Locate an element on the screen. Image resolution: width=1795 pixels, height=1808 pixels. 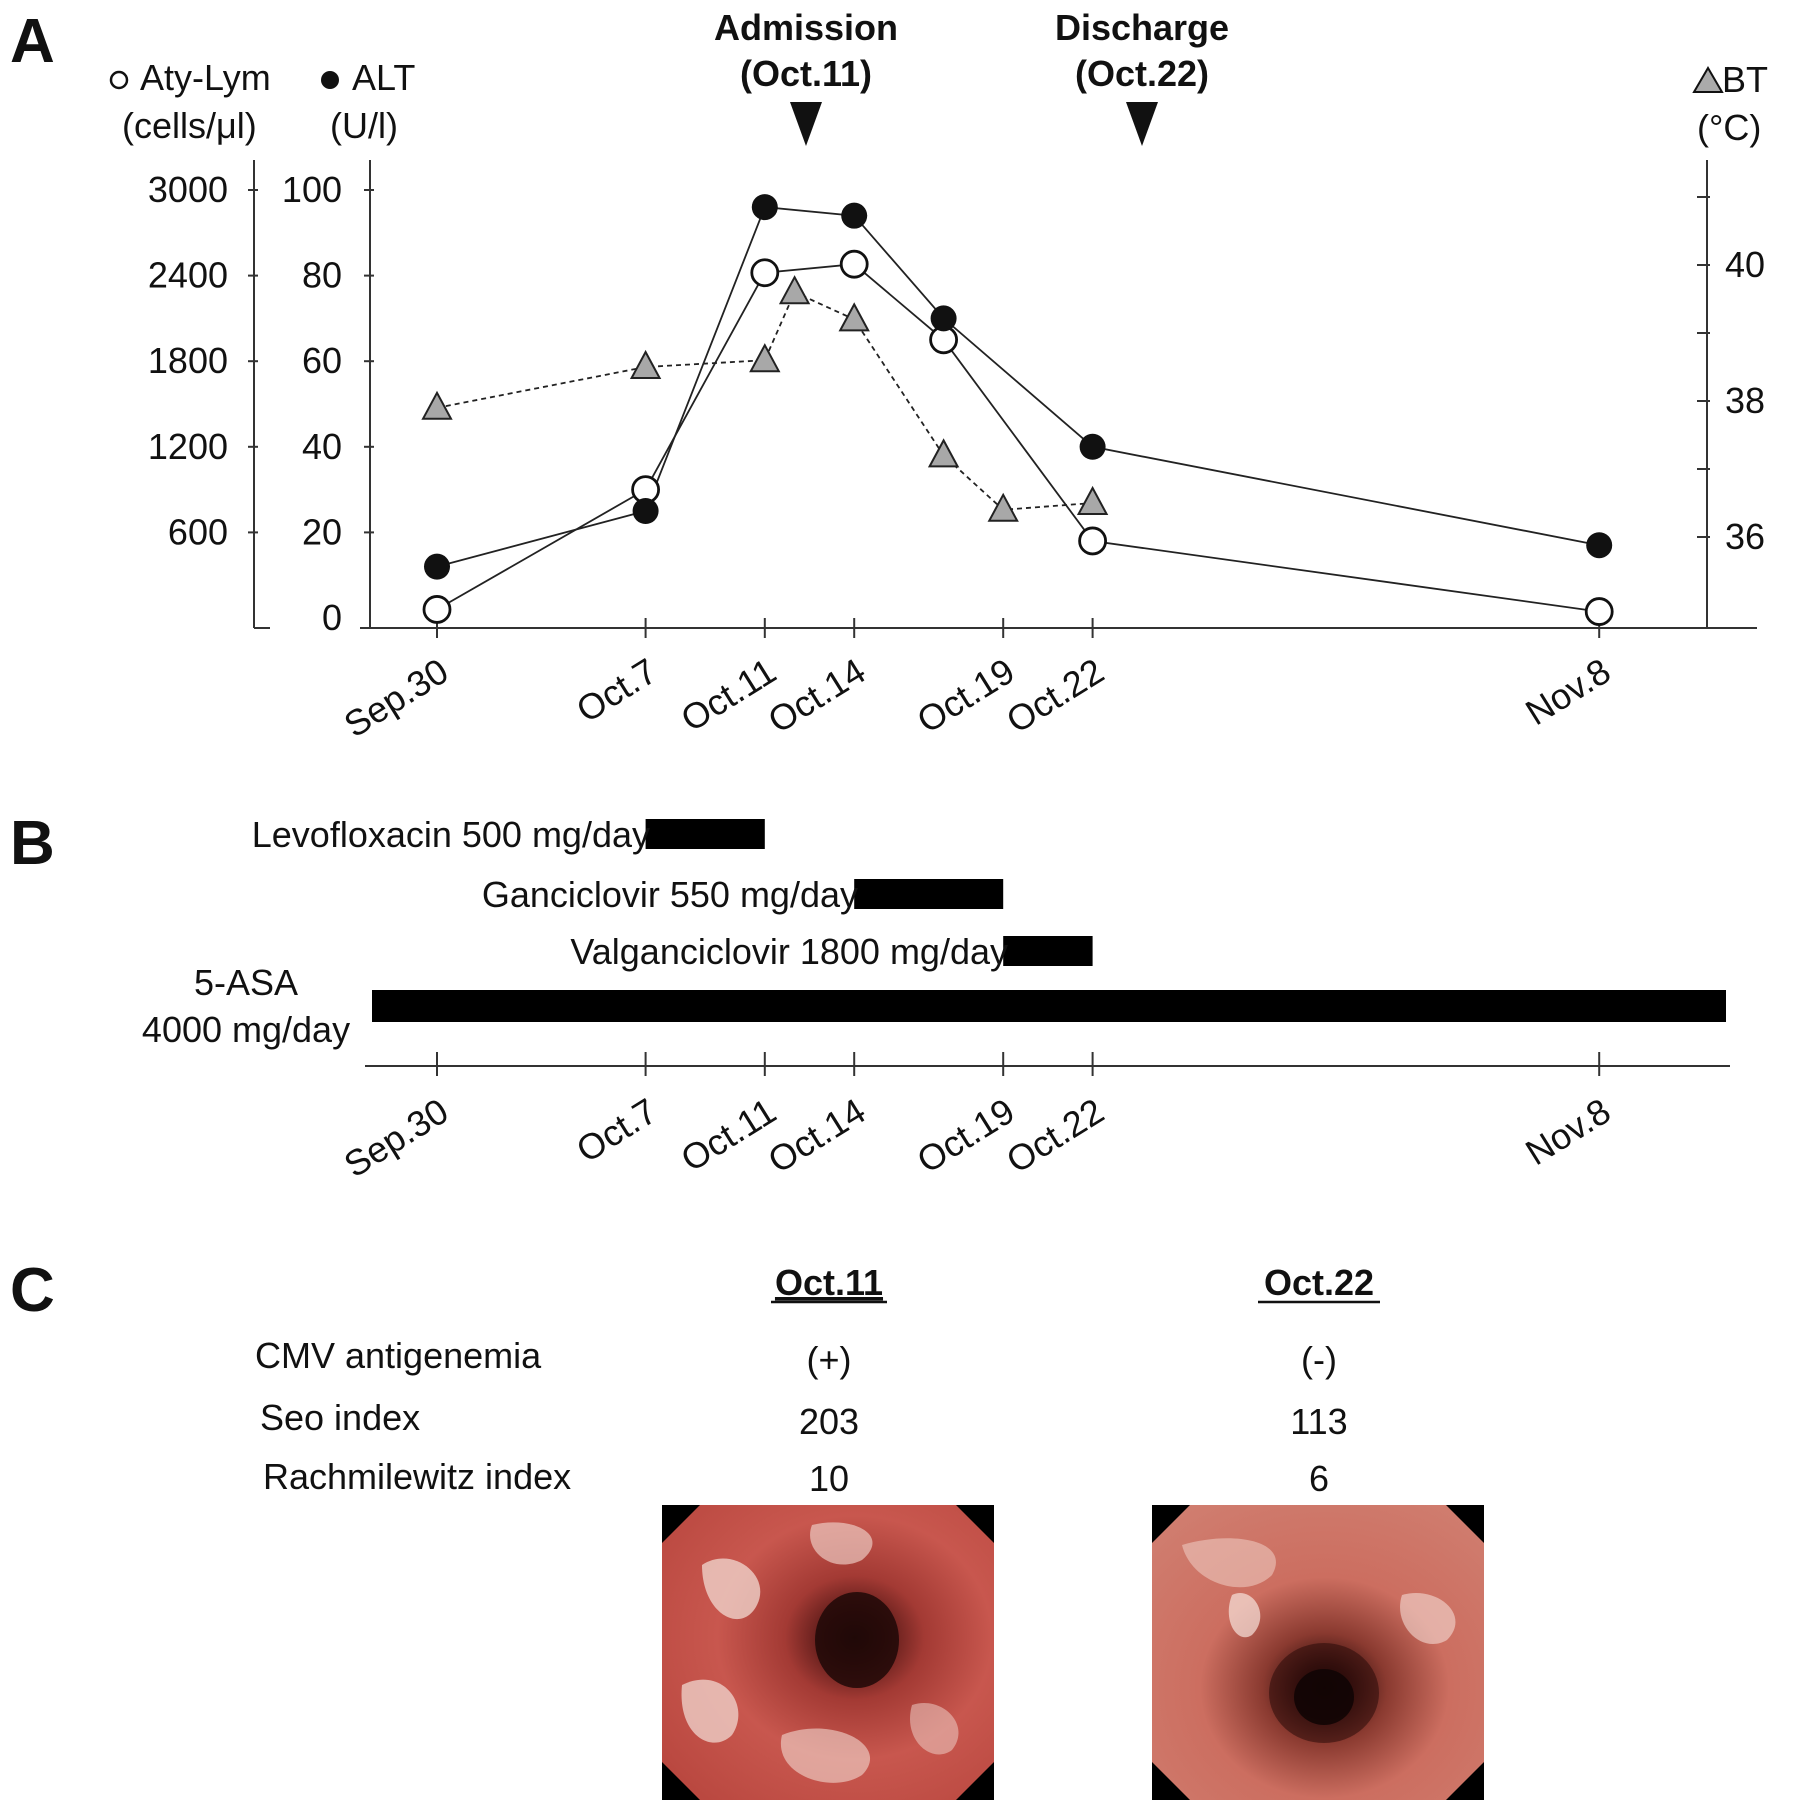
admission-date-label: (Oct.11) is located at coordinates (806, 73).